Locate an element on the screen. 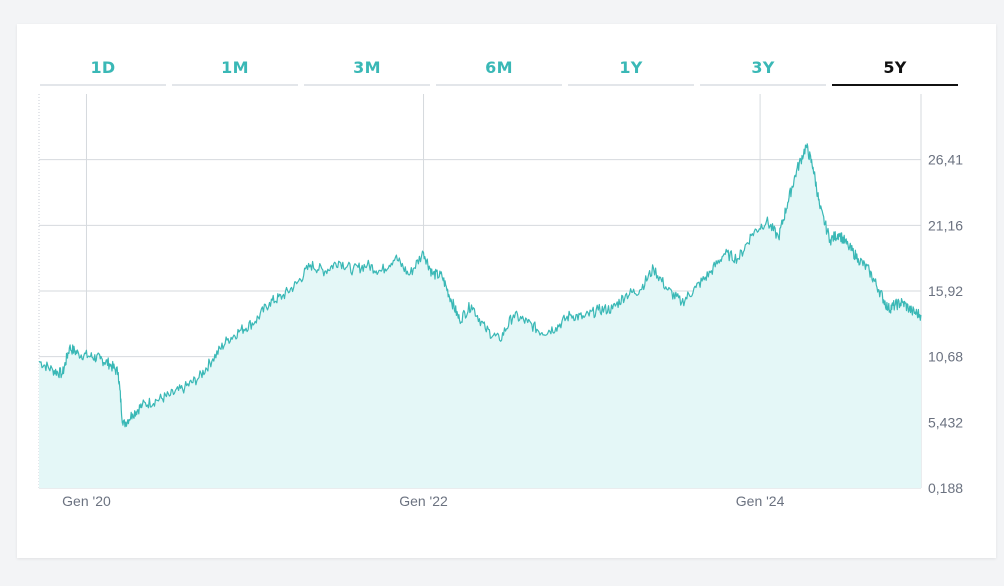 The image size is (1004, 586). tab-3m: 3M is located at coordinates (367, 68).